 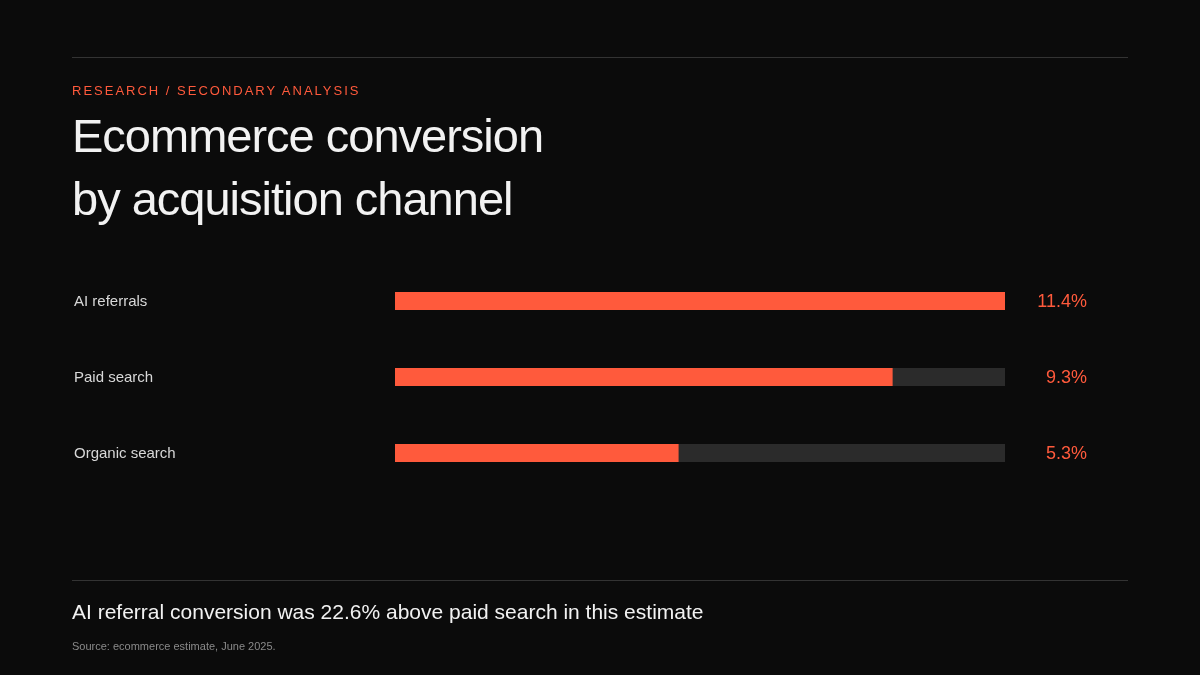 What do you see at coordinates (125, 452) in the screenshot?
I see `y-tick-label: Organic search` at bounding box center [125, 452].